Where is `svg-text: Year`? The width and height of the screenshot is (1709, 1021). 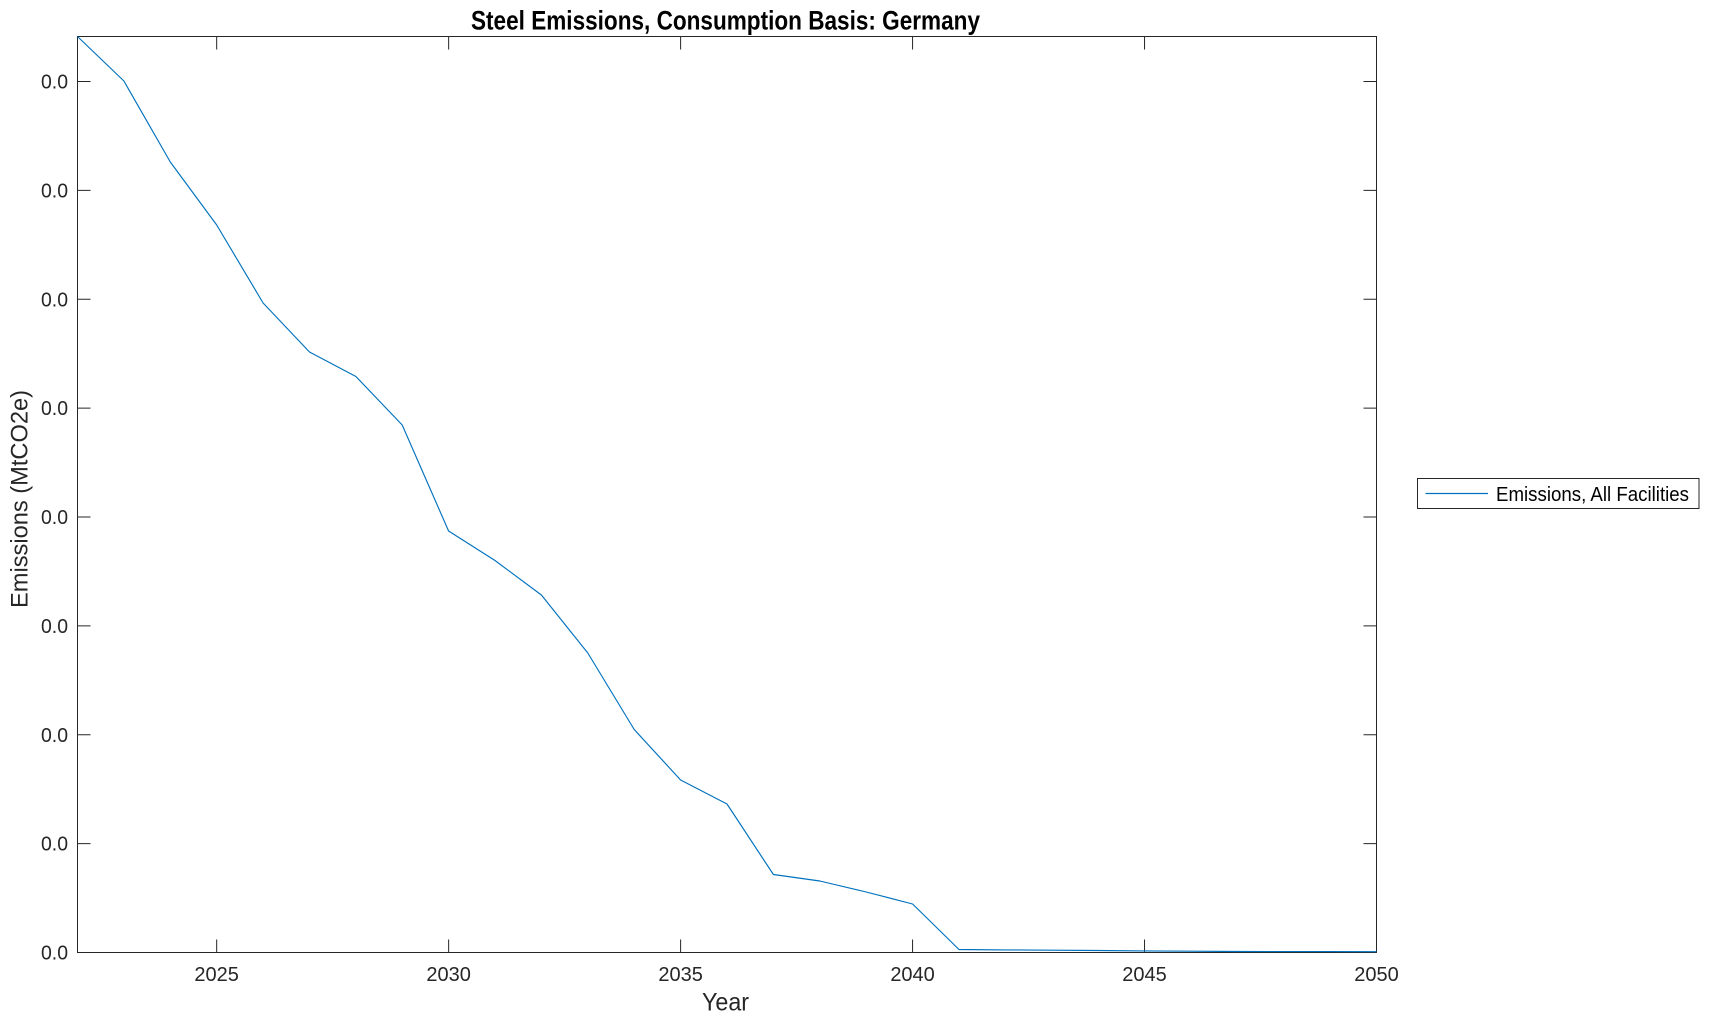 svg-text: Year is located at coordinates (725, 1003).